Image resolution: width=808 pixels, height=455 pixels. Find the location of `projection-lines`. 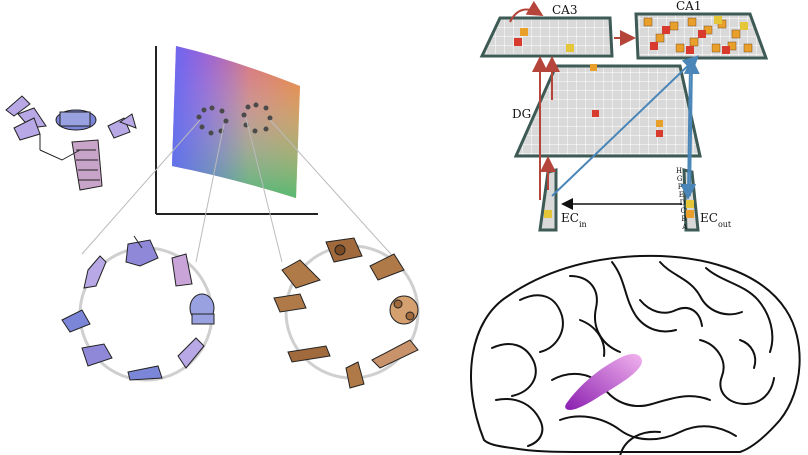

projection-lines is located at coordinates (240, 190).